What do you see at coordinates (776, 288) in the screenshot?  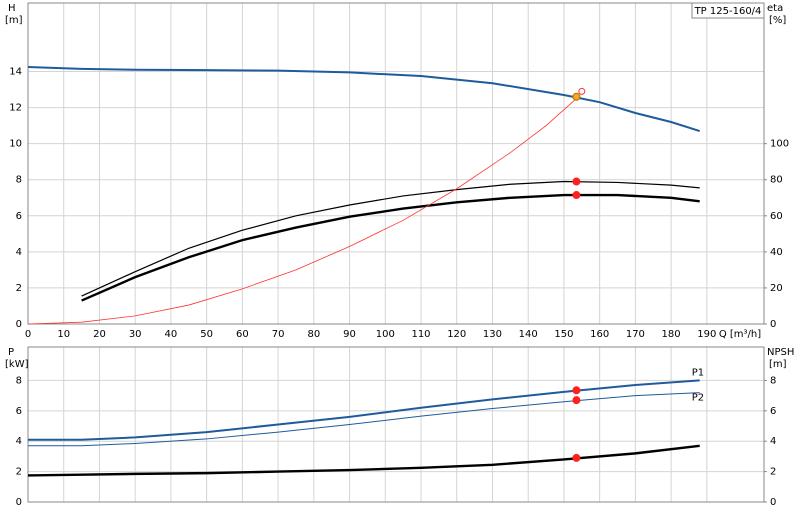 I see `y2-tick-label: 20` at bounding box center [776, 288].